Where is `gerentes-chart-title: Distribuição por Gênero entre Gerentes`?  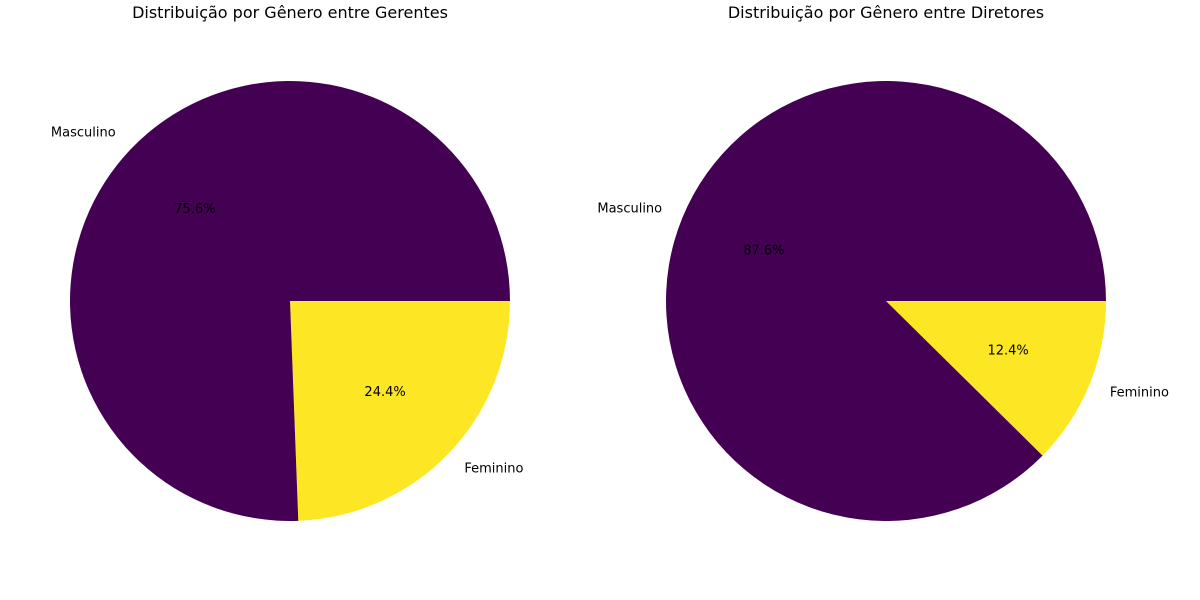
gerentes-chart-title: Distribuição por Gênero entre Gerentes is located at coordinates (290, 12).